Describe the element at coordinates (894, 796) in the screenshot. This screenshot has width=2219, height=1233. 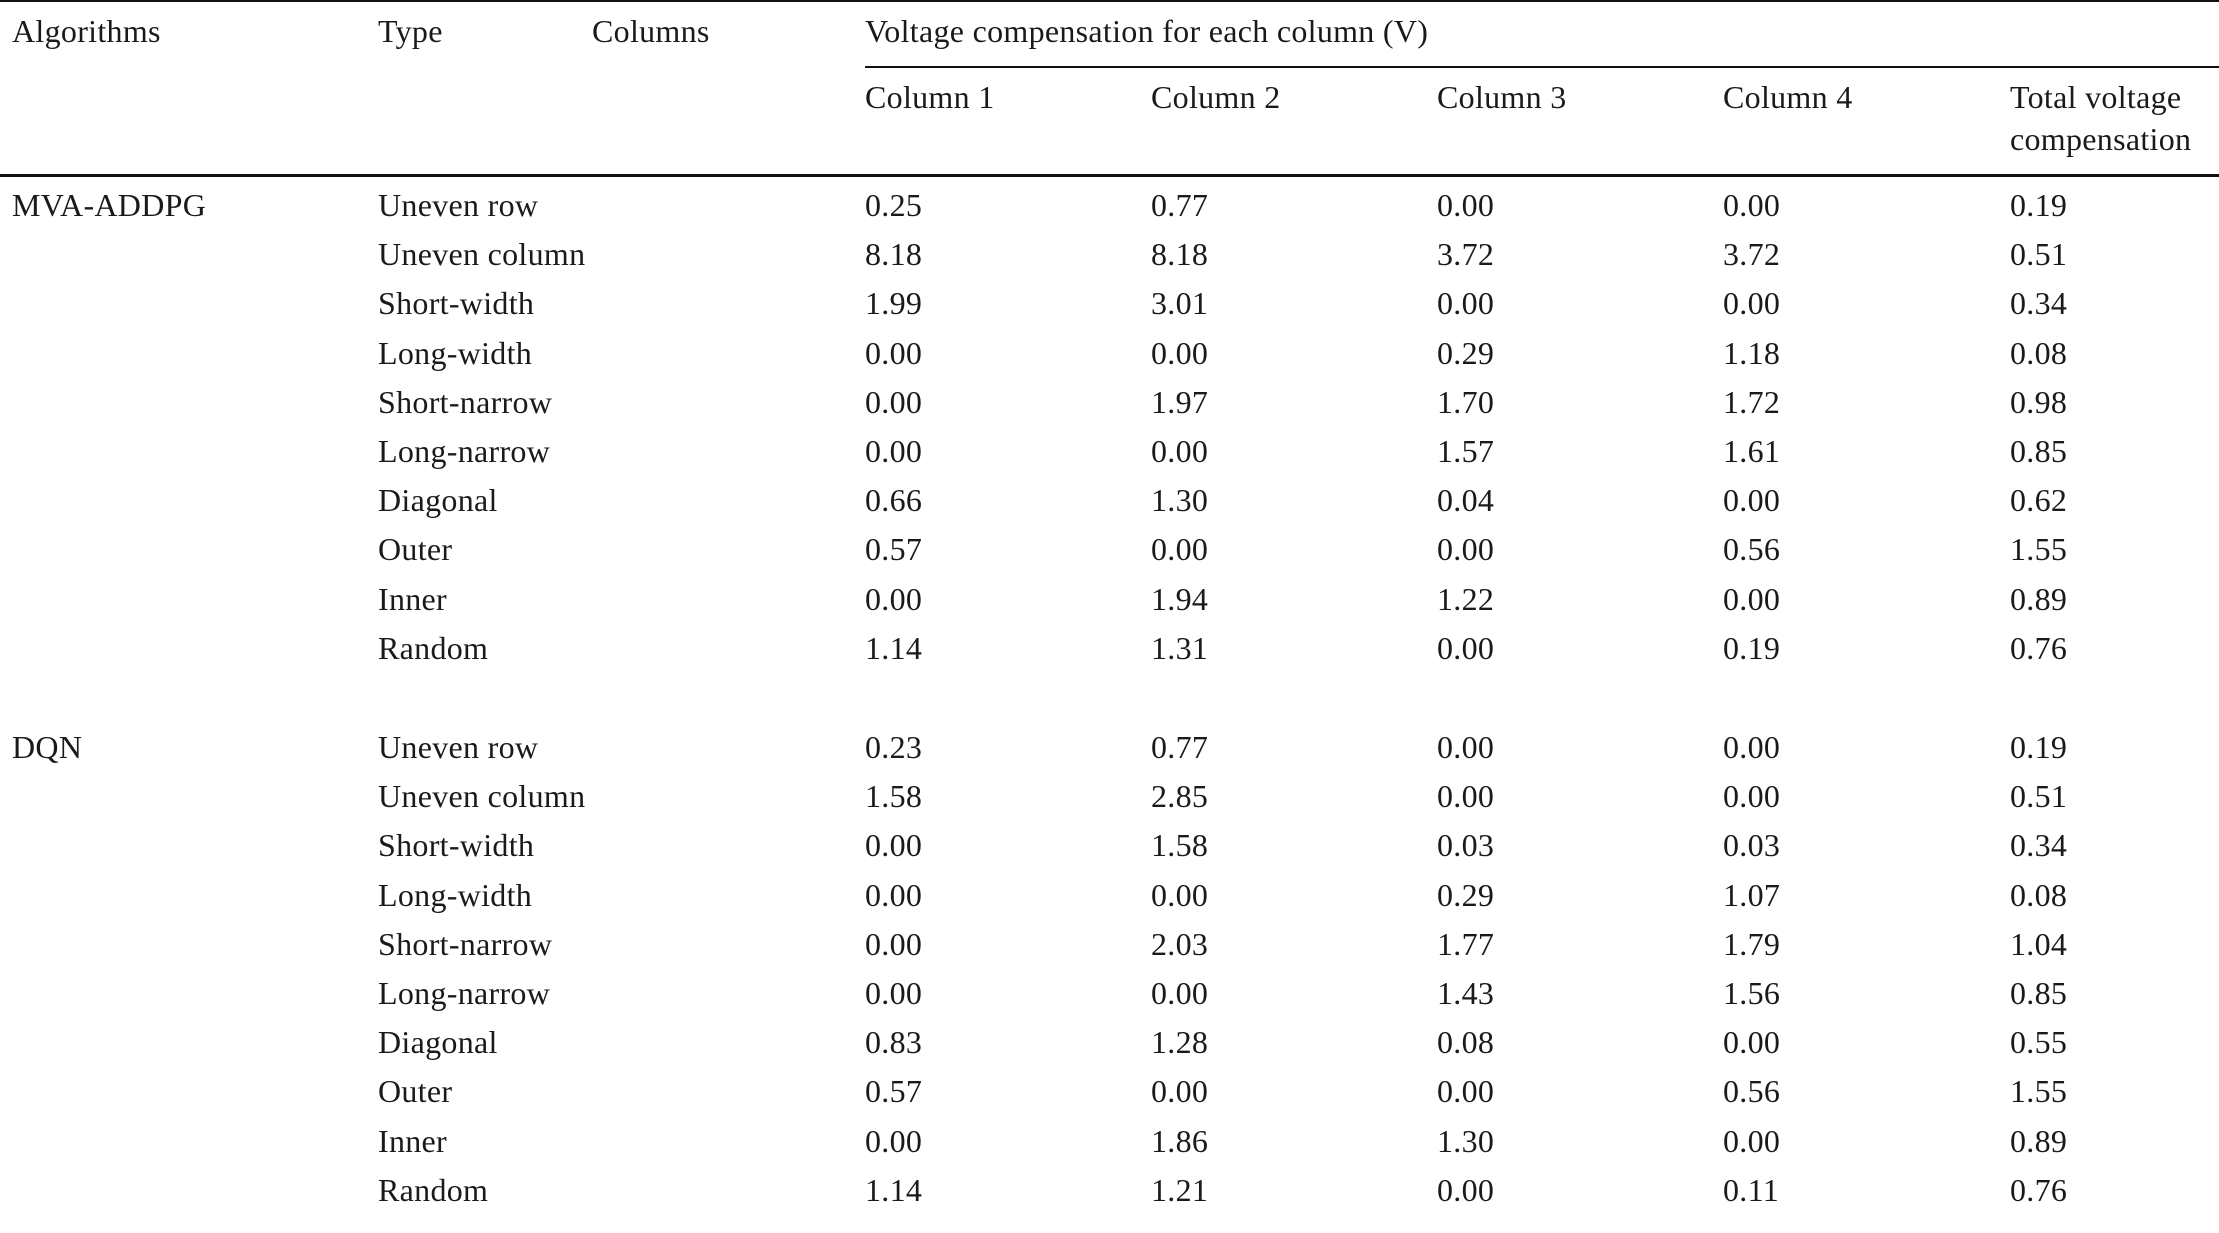
I see `cell-column-1: 1.58` at that location.